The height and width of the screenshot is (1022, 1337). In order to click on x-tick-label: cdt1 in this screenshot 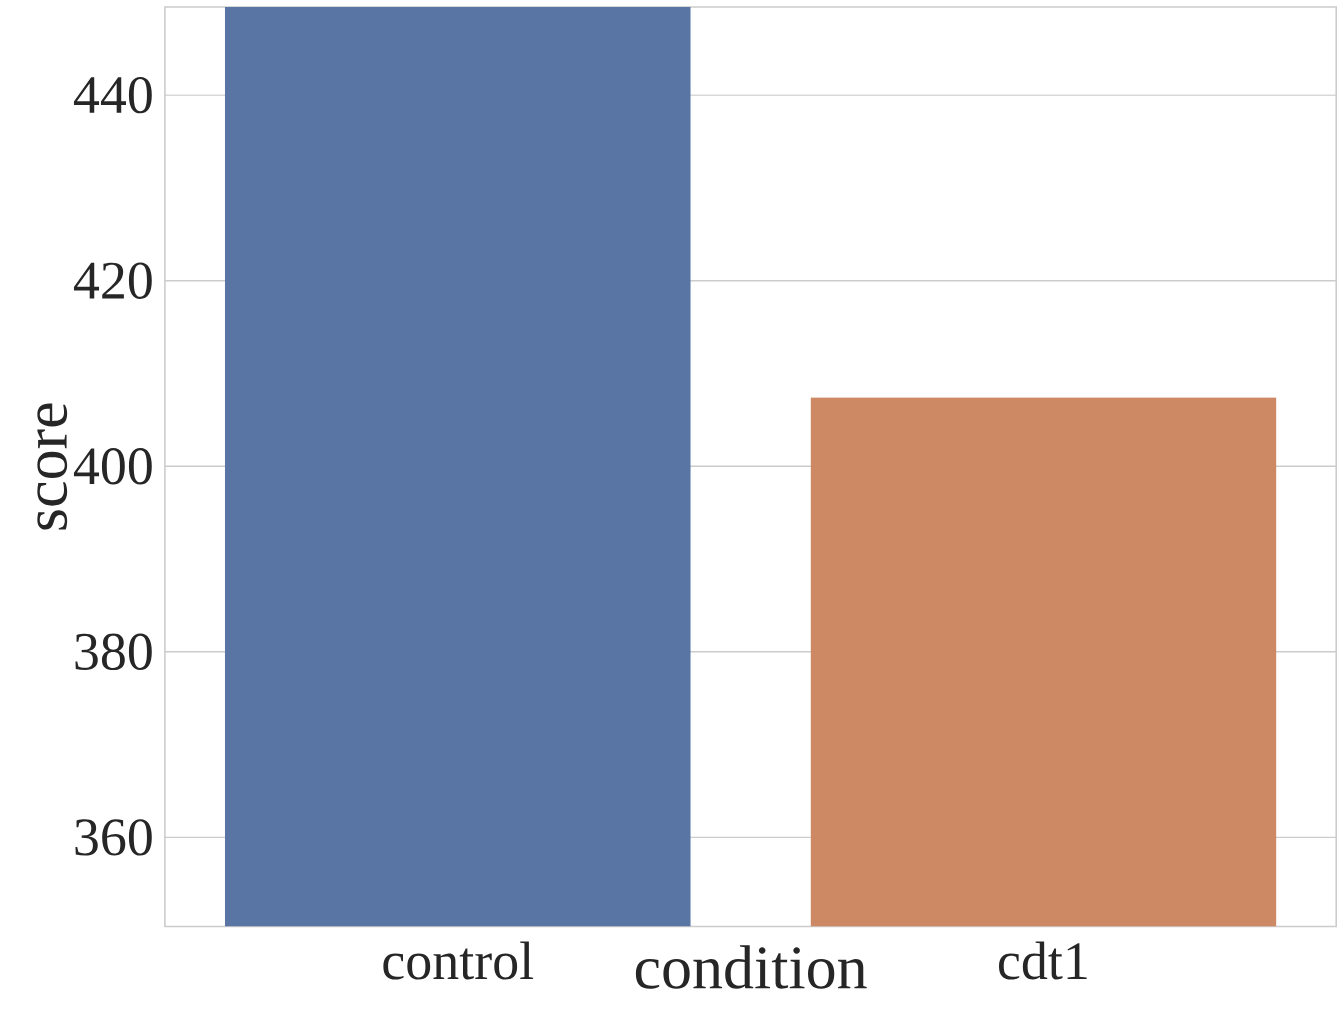, I will do `click(1043, 960)`.